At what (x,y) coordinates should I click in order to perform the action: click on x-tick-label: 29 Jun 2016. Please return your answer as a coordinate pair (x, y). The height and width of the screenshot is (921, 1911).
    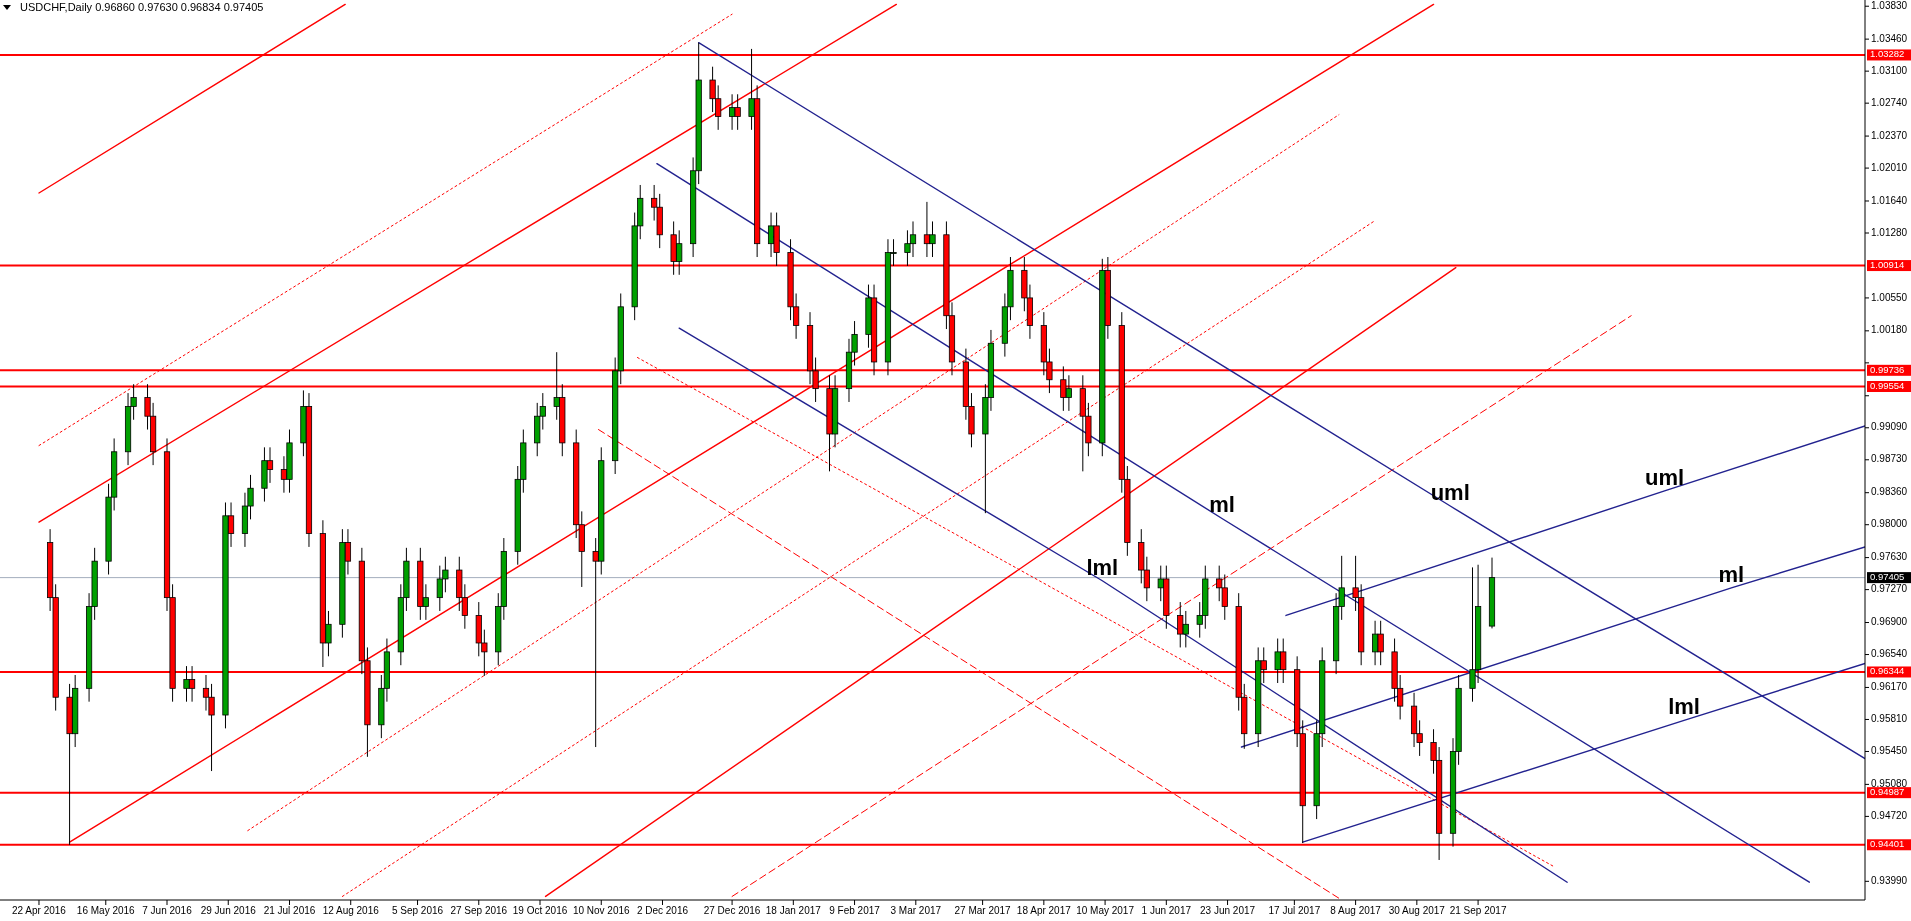
    Looking at the image, I should click on (228, 910).